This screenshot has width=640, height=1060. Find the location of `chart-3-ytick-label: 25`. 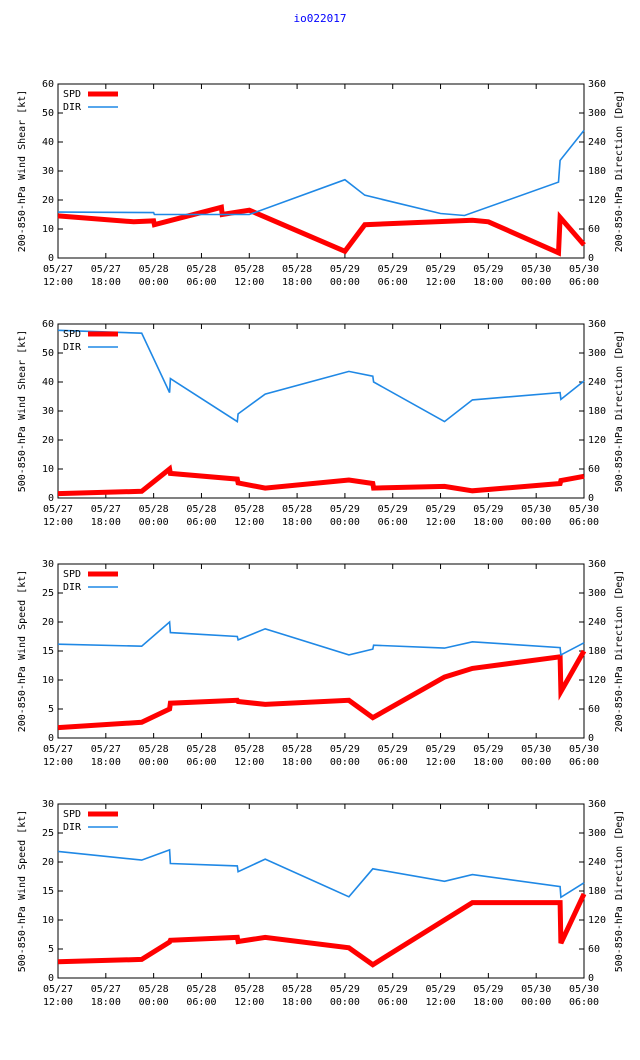

chart-3-ytick-label: 25 is located at coordinates (48, 593).